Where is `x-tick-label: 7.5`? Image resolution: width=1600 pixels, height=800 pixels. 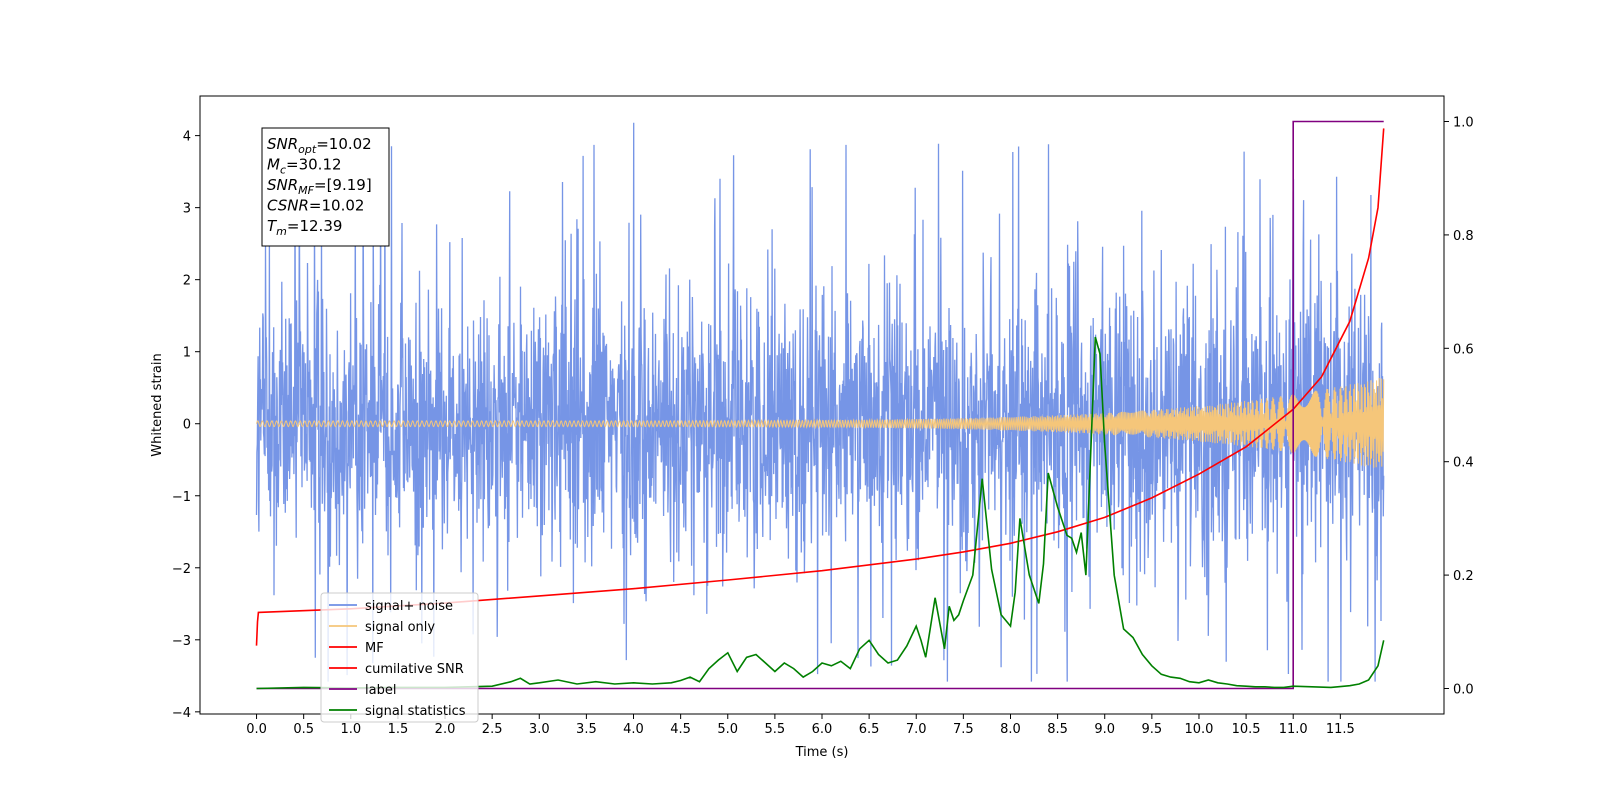 x-tick-label: 7.5 is located at coordinates (963, 729).